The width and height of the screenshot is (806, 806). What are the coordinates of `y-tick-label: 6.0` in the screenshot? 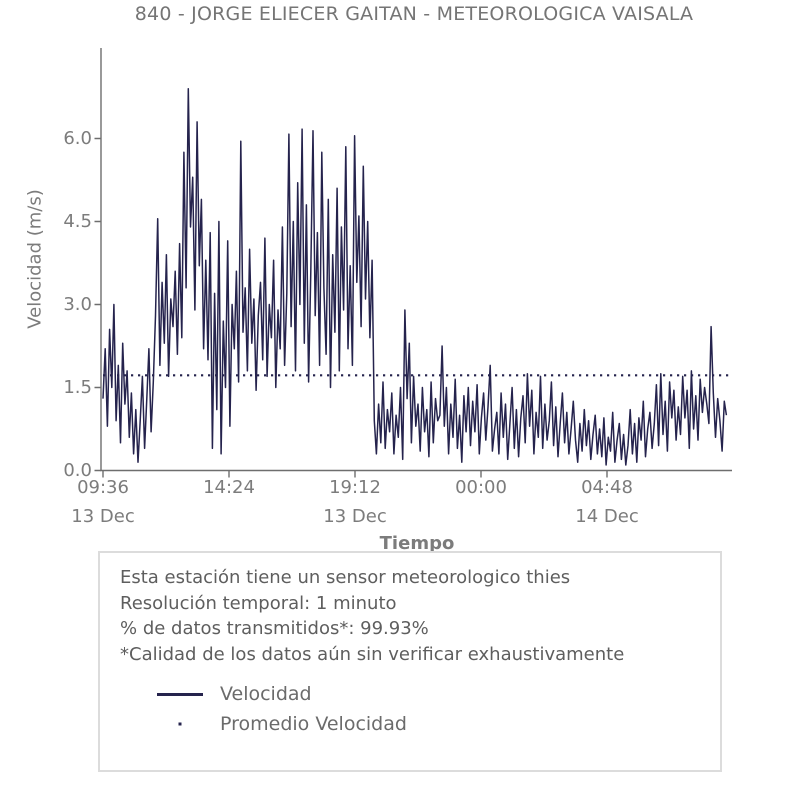 It's located at (77, 138).